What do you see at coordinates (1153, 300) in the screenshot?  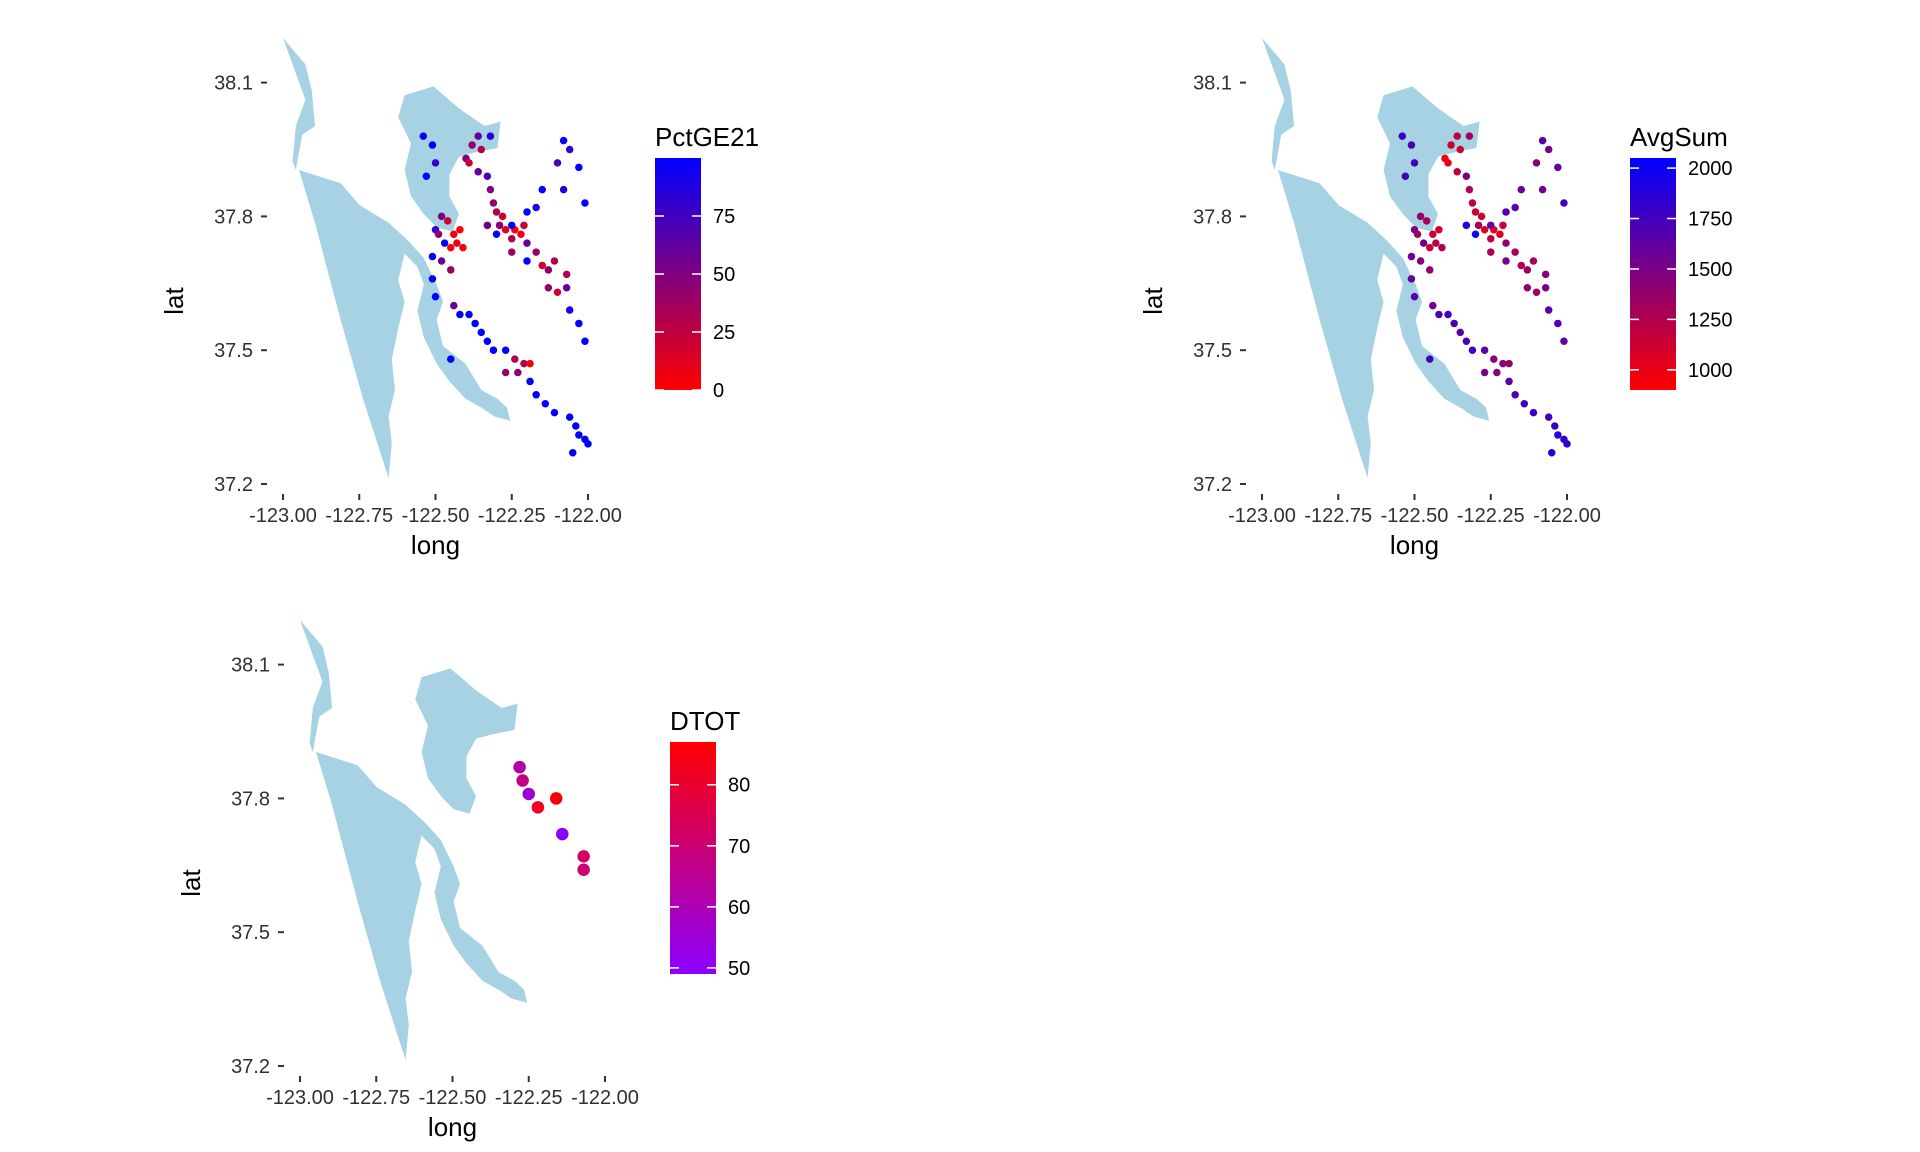 I see `y-axis-title: lat` at bounding box center [1153, 300].